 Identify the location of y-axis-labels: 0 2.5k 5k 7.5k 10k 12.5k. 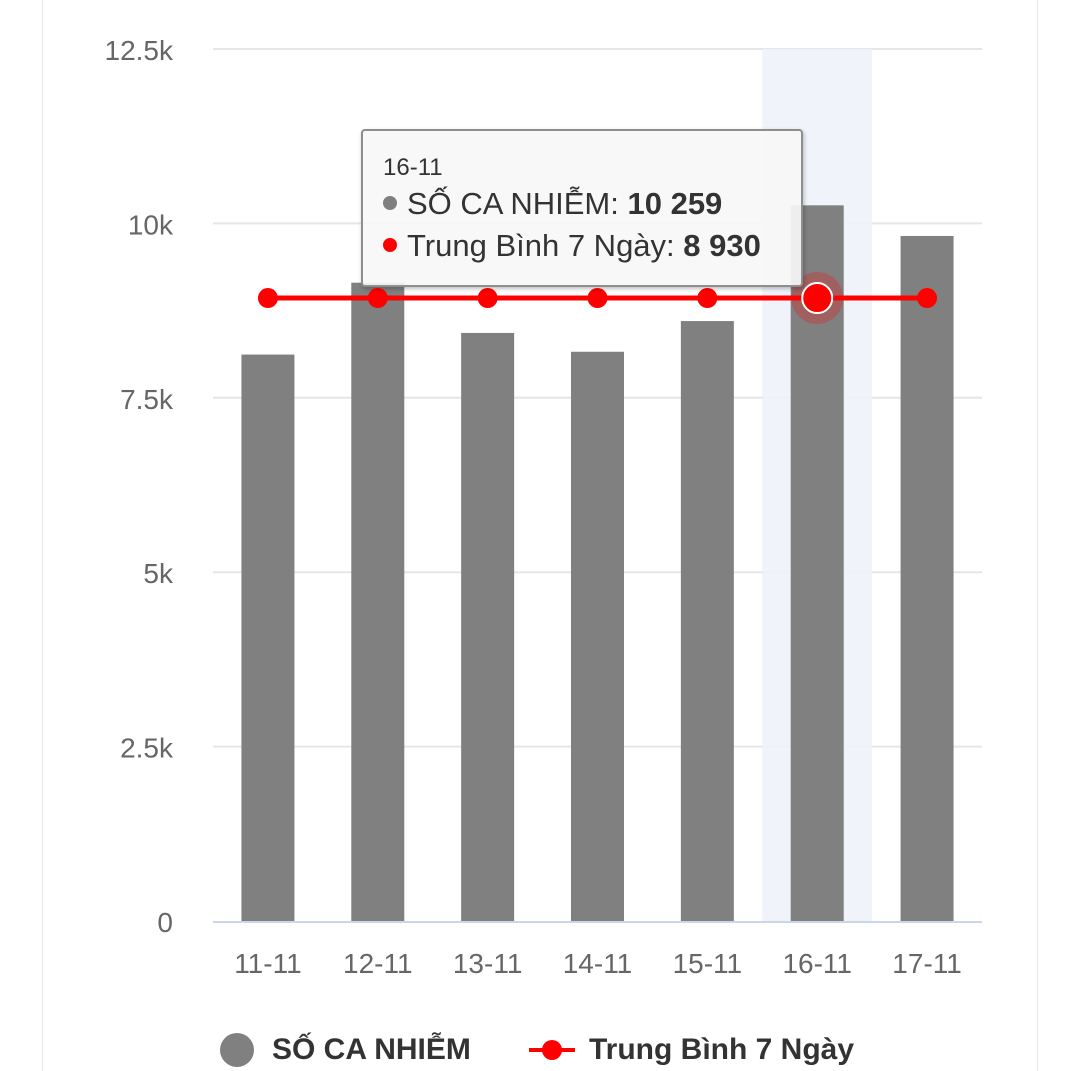
(139, 486).